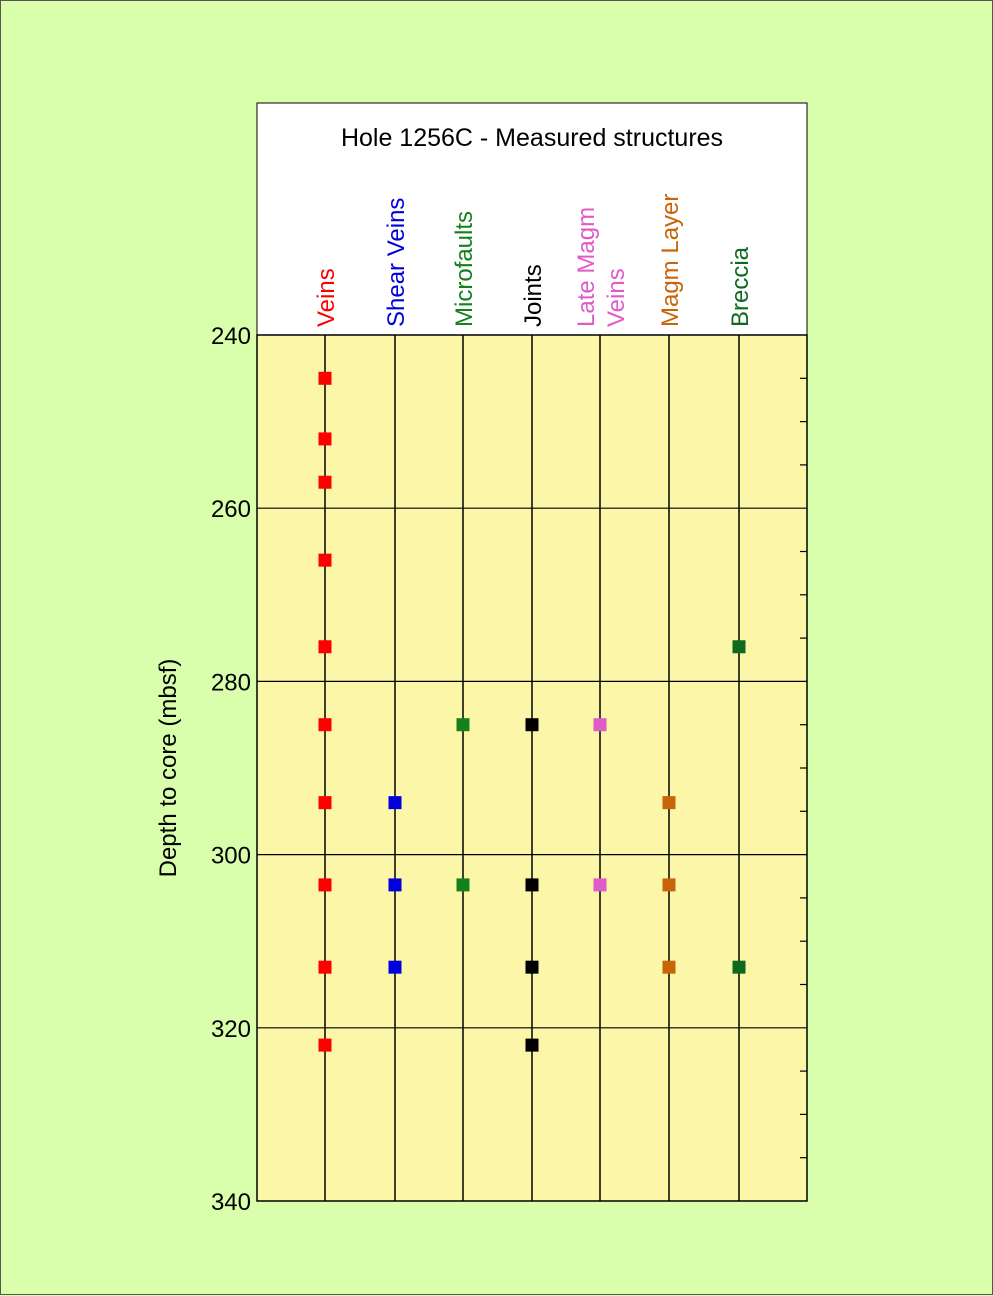  I want to click on chart-title: Hole 1256C - Measured structures, so click(532, 138).